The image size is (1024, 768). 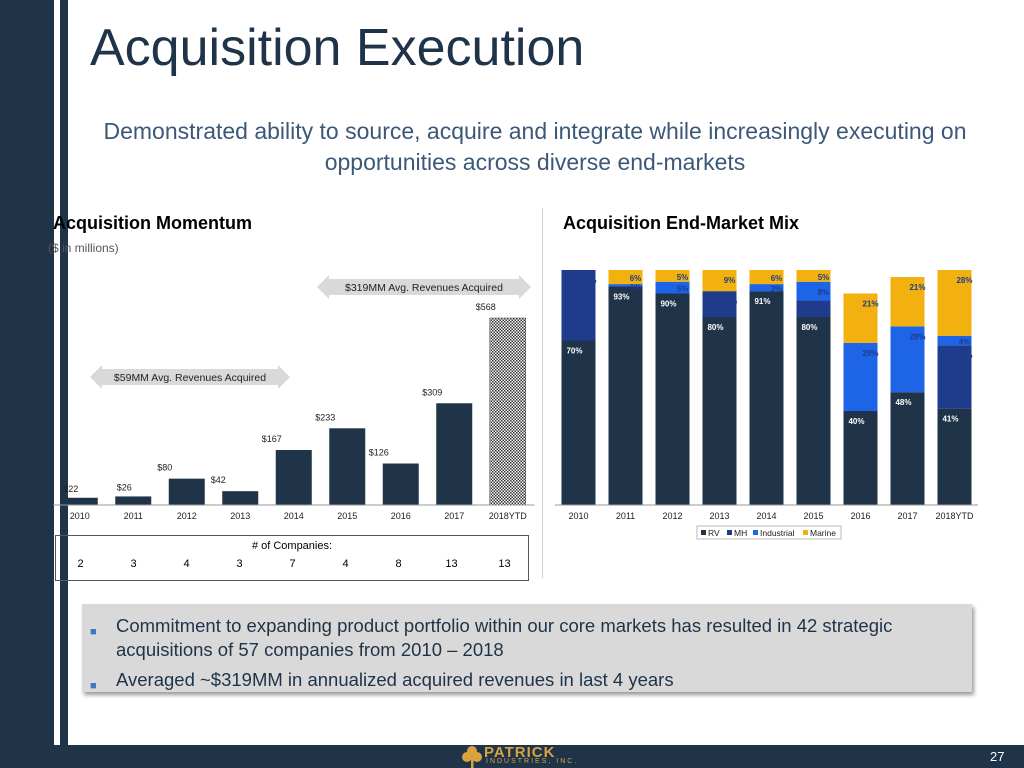 What do you see at coordinates (504, 564) in the screenshot?
I see `company-count: 13` at bounding box center [504, 564].